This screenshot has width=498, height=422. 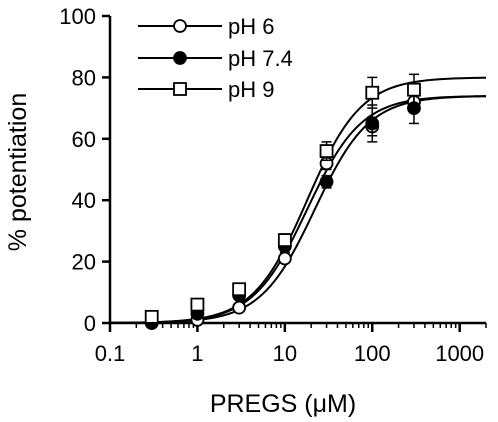 I want to click on x-tick-label: 1, so click(x=197, y=353).